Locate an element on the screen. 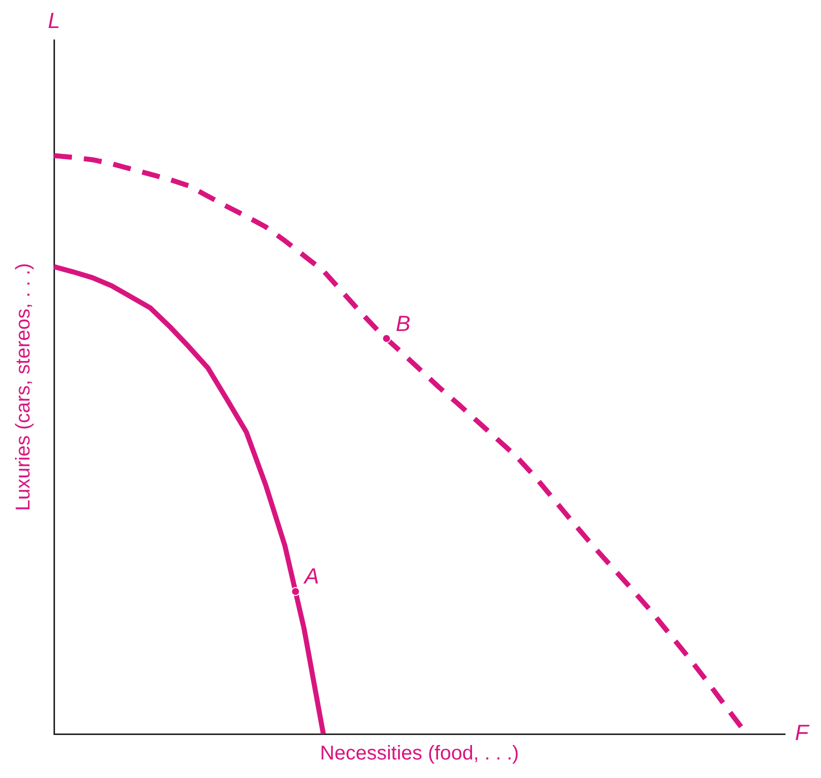  text: L is located at coordinates (54, 21).